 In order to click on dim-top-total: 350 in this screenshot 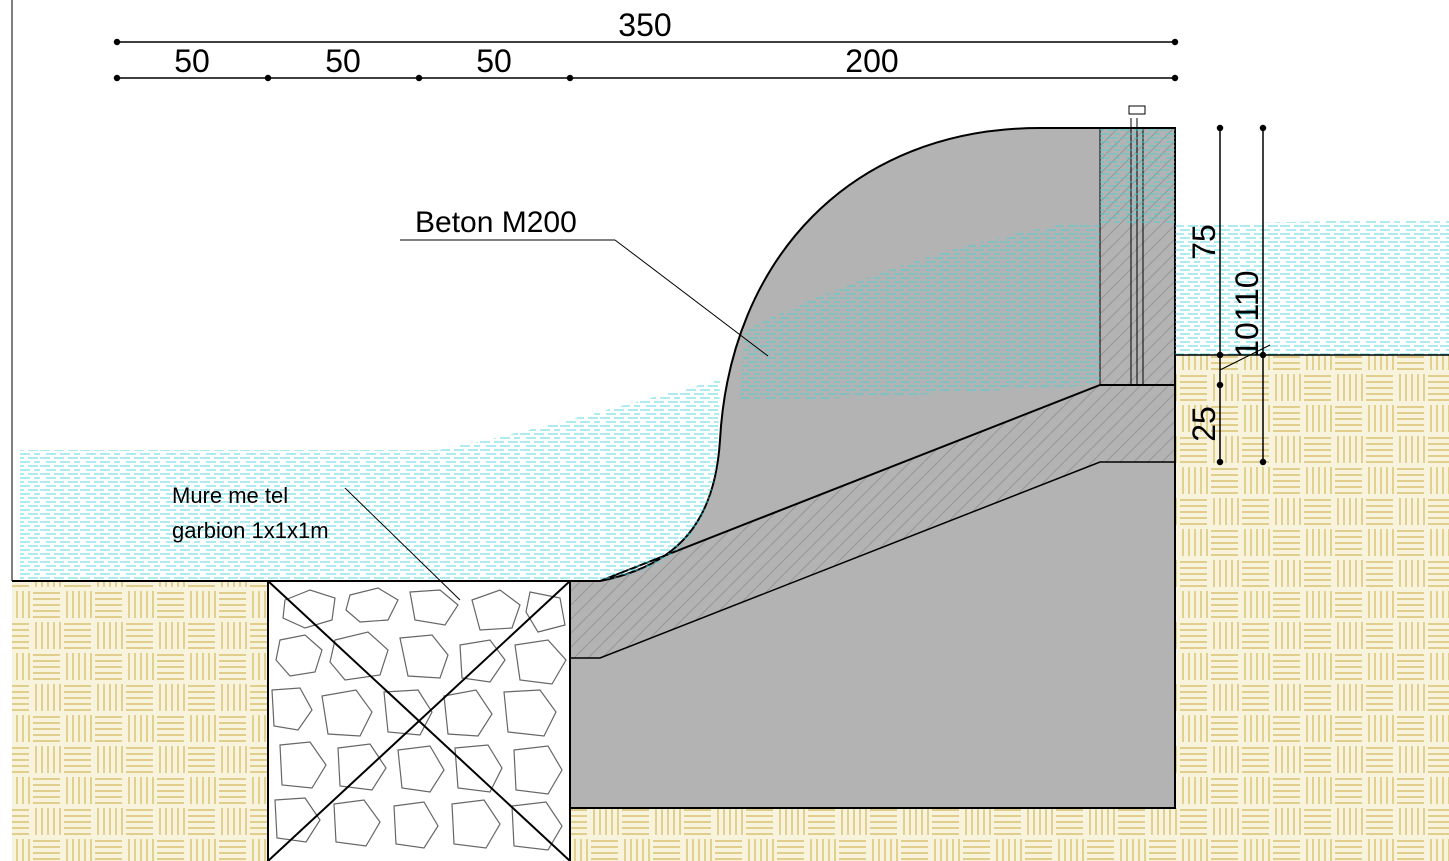, I will do `click(644, 25)`.